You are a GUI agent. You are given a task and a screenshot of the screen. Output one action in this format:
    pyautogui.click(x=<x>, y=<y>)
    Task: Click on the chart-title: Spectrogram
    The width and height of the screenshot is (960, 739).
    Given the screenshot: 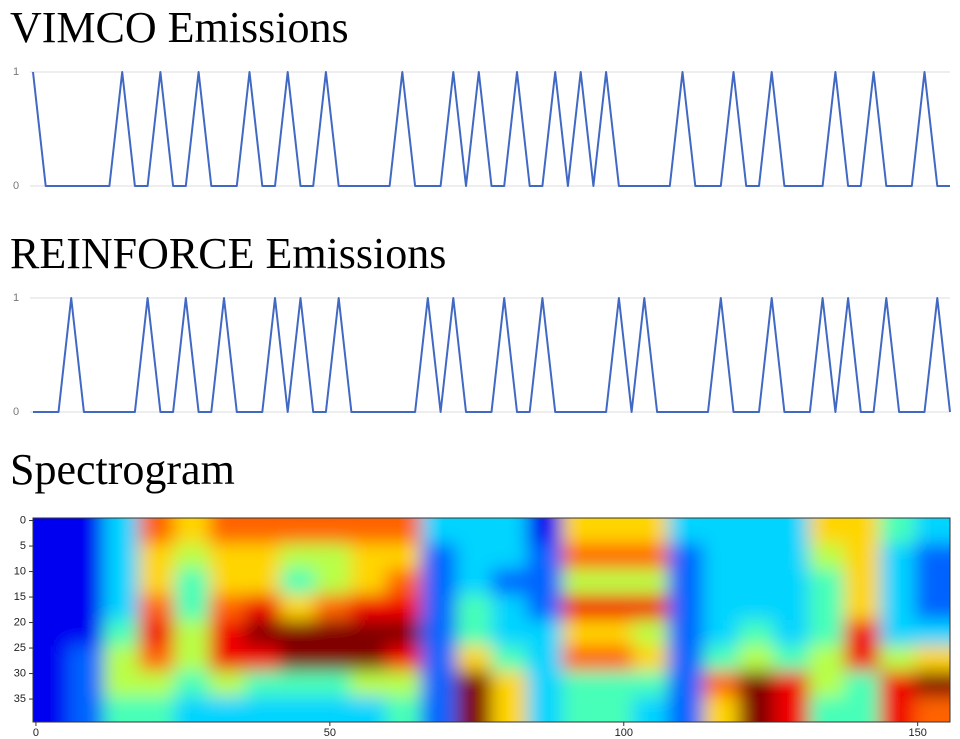 What is the action you would take?
    pyautogui.click(x=122, y=469)
    